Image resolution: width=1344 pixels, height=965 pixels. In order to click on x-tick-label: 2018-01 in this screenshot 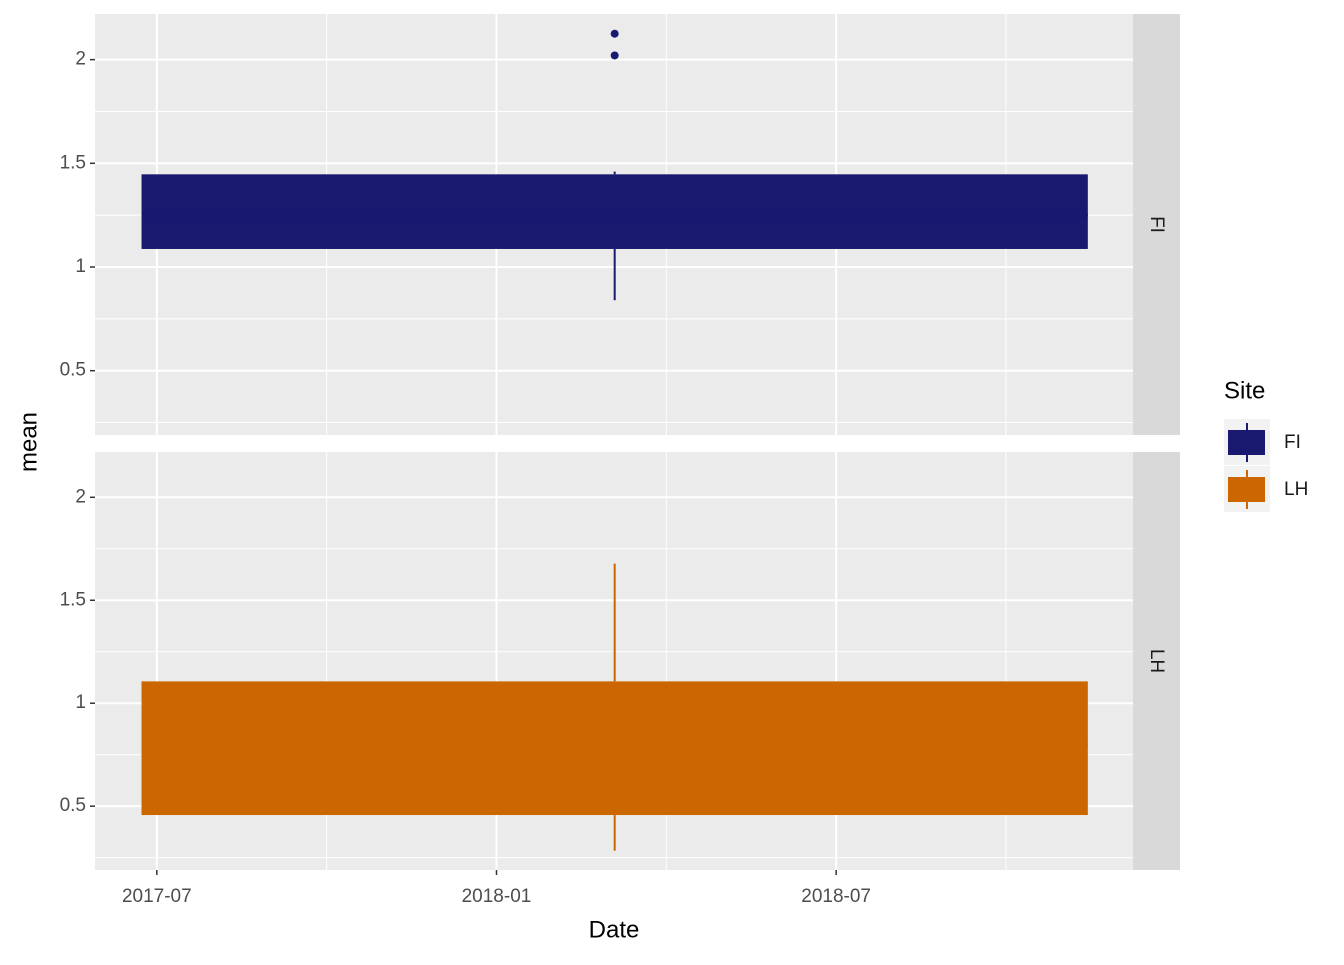, I will do `click(497, 896)`.